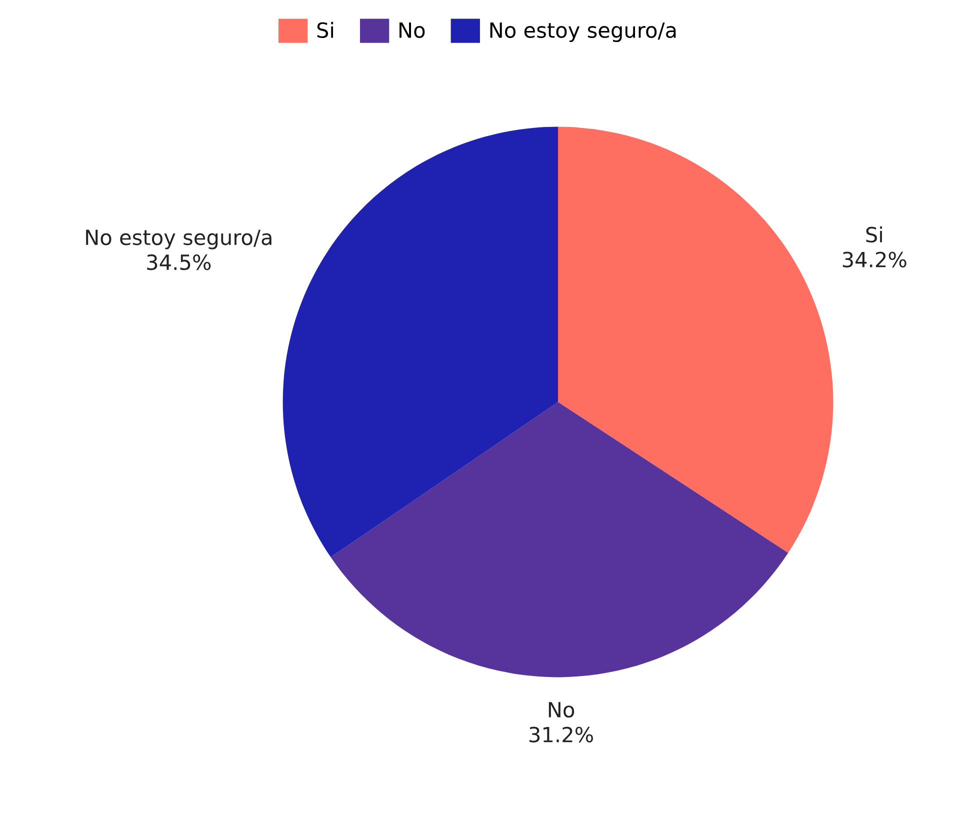  What do you see at coordinates (325, 30) in the screenshot?
I see `legend-label: Si` at bounding box center [325, 30].